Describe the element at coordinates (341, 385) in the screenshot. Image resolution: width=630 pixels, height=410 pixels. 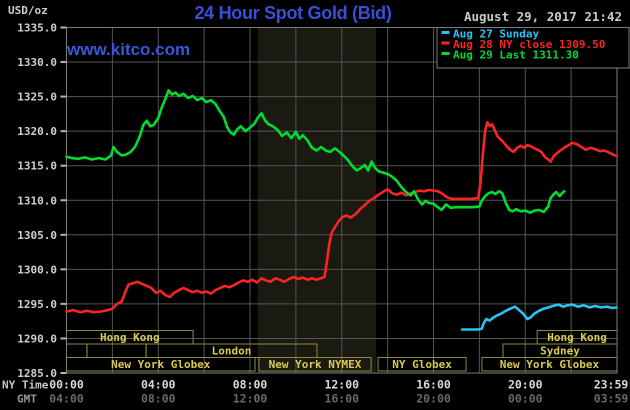
I see `x-axis-tick-label-ny: 12:00` at that location.